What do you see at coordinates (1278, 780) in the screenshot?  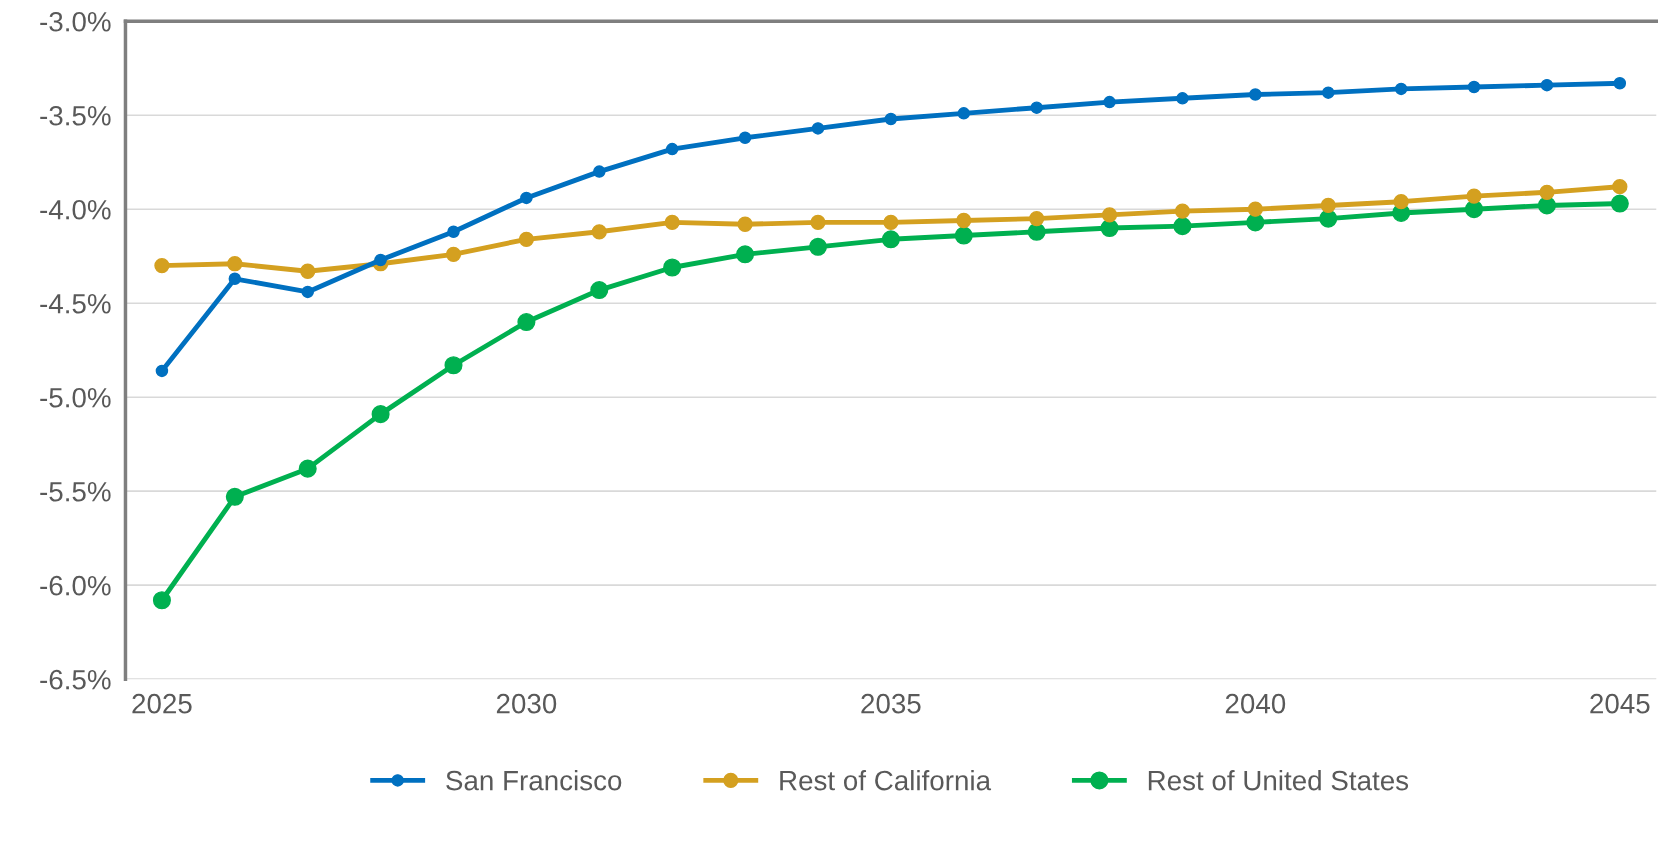 I see `legend-label: Rest of United States` at bounding box center [1278, 780].